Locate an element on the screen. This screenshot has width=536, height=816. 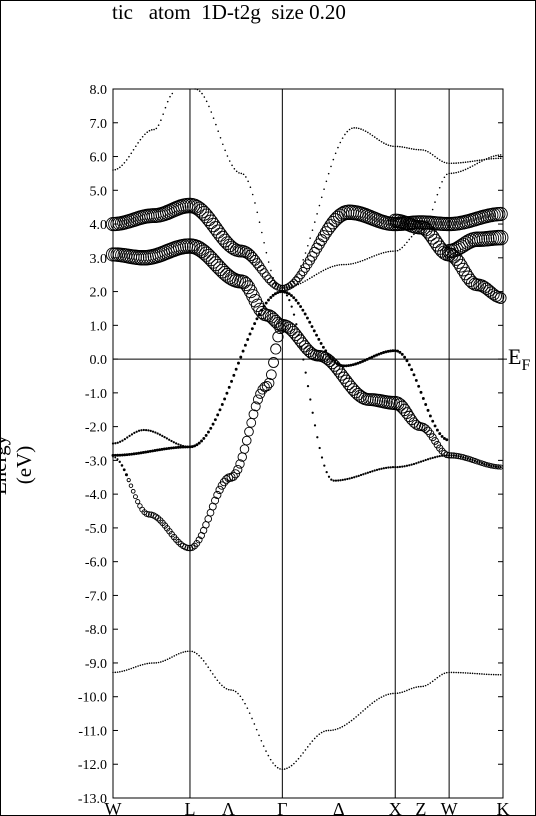
fermi-level-label: EF is located at coordinates (519, 359).